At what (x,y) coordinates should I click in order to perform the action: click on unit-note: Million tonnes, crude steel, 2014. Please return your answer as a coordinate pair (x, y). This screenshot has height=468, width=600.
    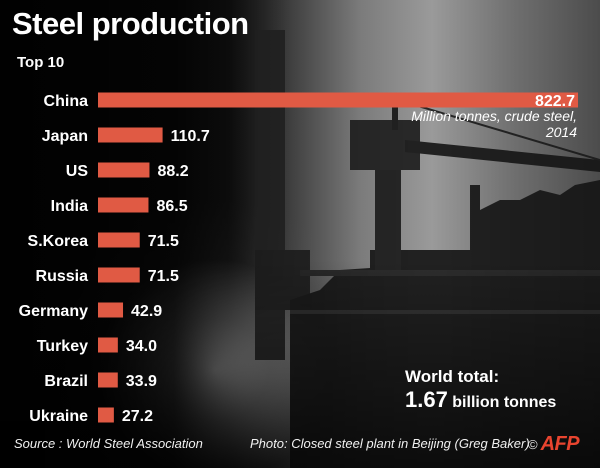
    Looking at the image, I should click on (494, 124).